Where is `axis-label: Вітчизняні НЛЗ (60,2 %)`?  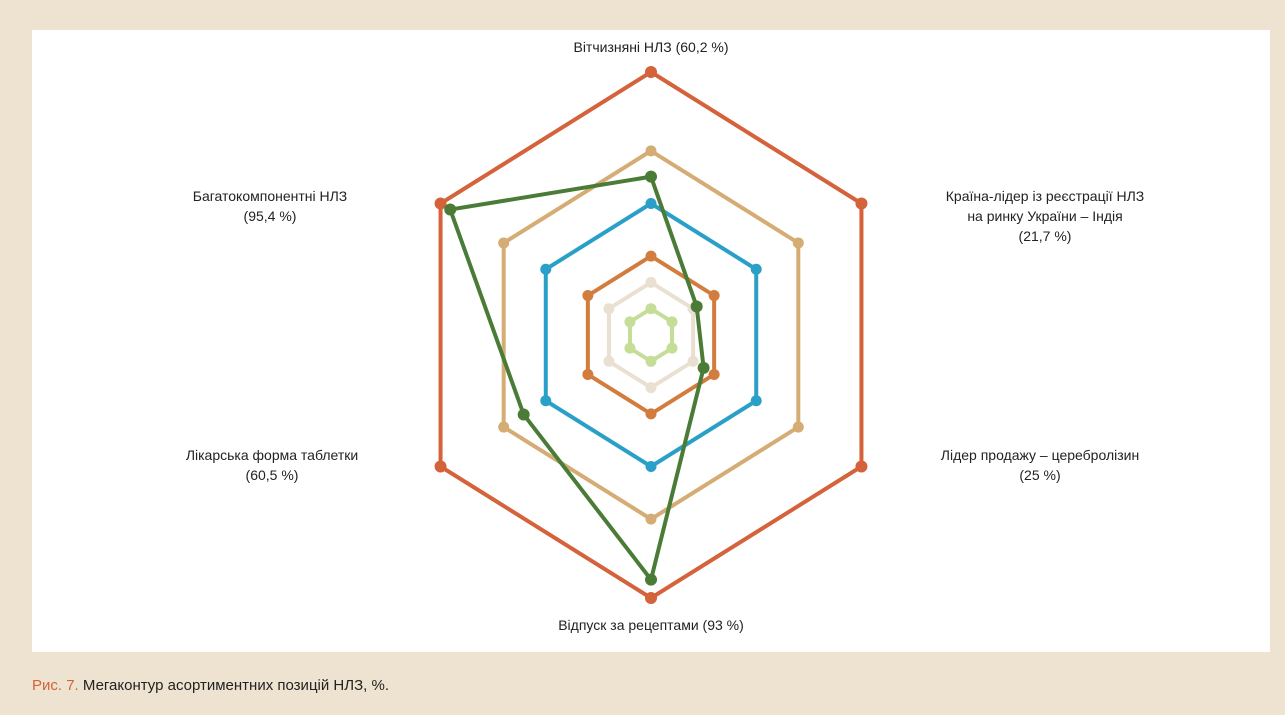
axis-label: Вітчизняні НЛЗ (60,2 %) is located at coordinates (650, 47).